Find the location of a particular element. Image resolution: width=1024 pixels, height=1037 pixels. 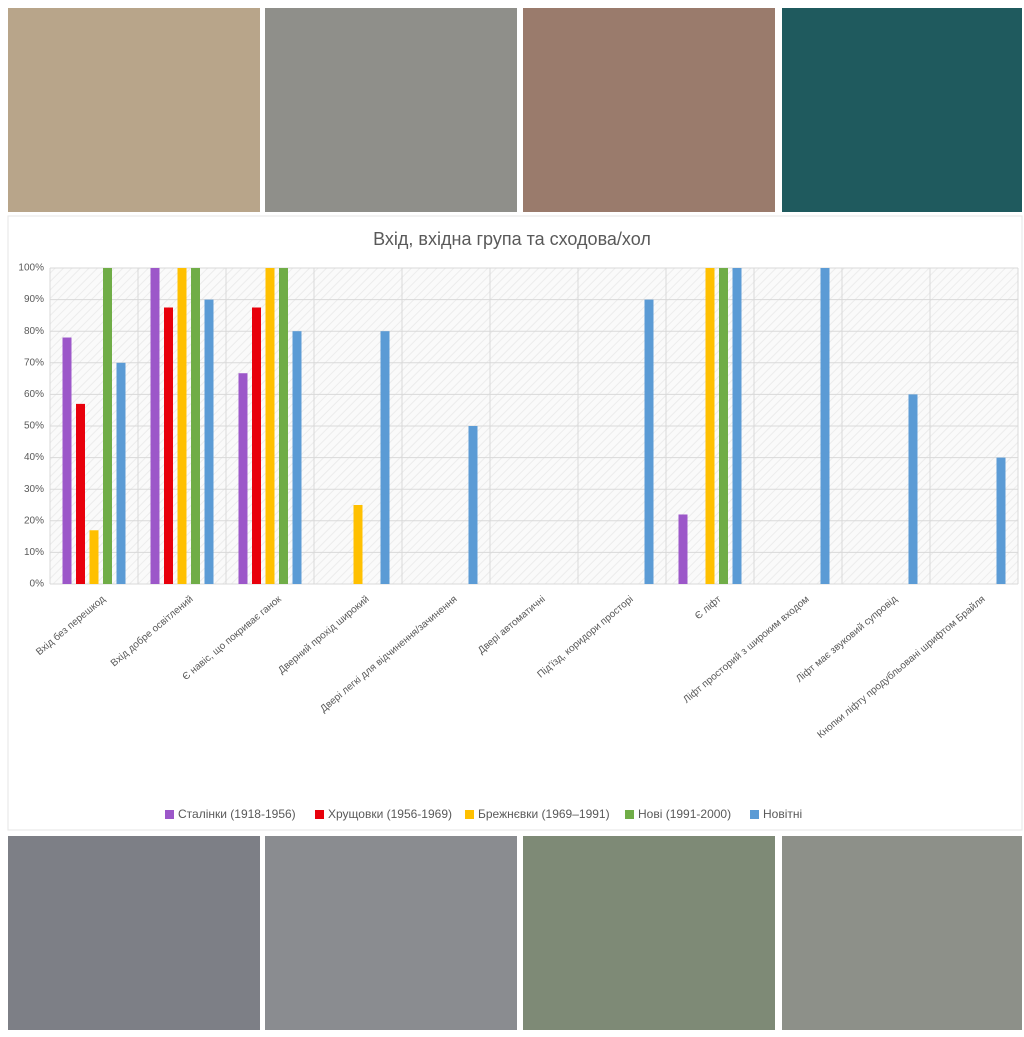

legend-label: Нові (1991-2000) is located at coordinates (684, 814).